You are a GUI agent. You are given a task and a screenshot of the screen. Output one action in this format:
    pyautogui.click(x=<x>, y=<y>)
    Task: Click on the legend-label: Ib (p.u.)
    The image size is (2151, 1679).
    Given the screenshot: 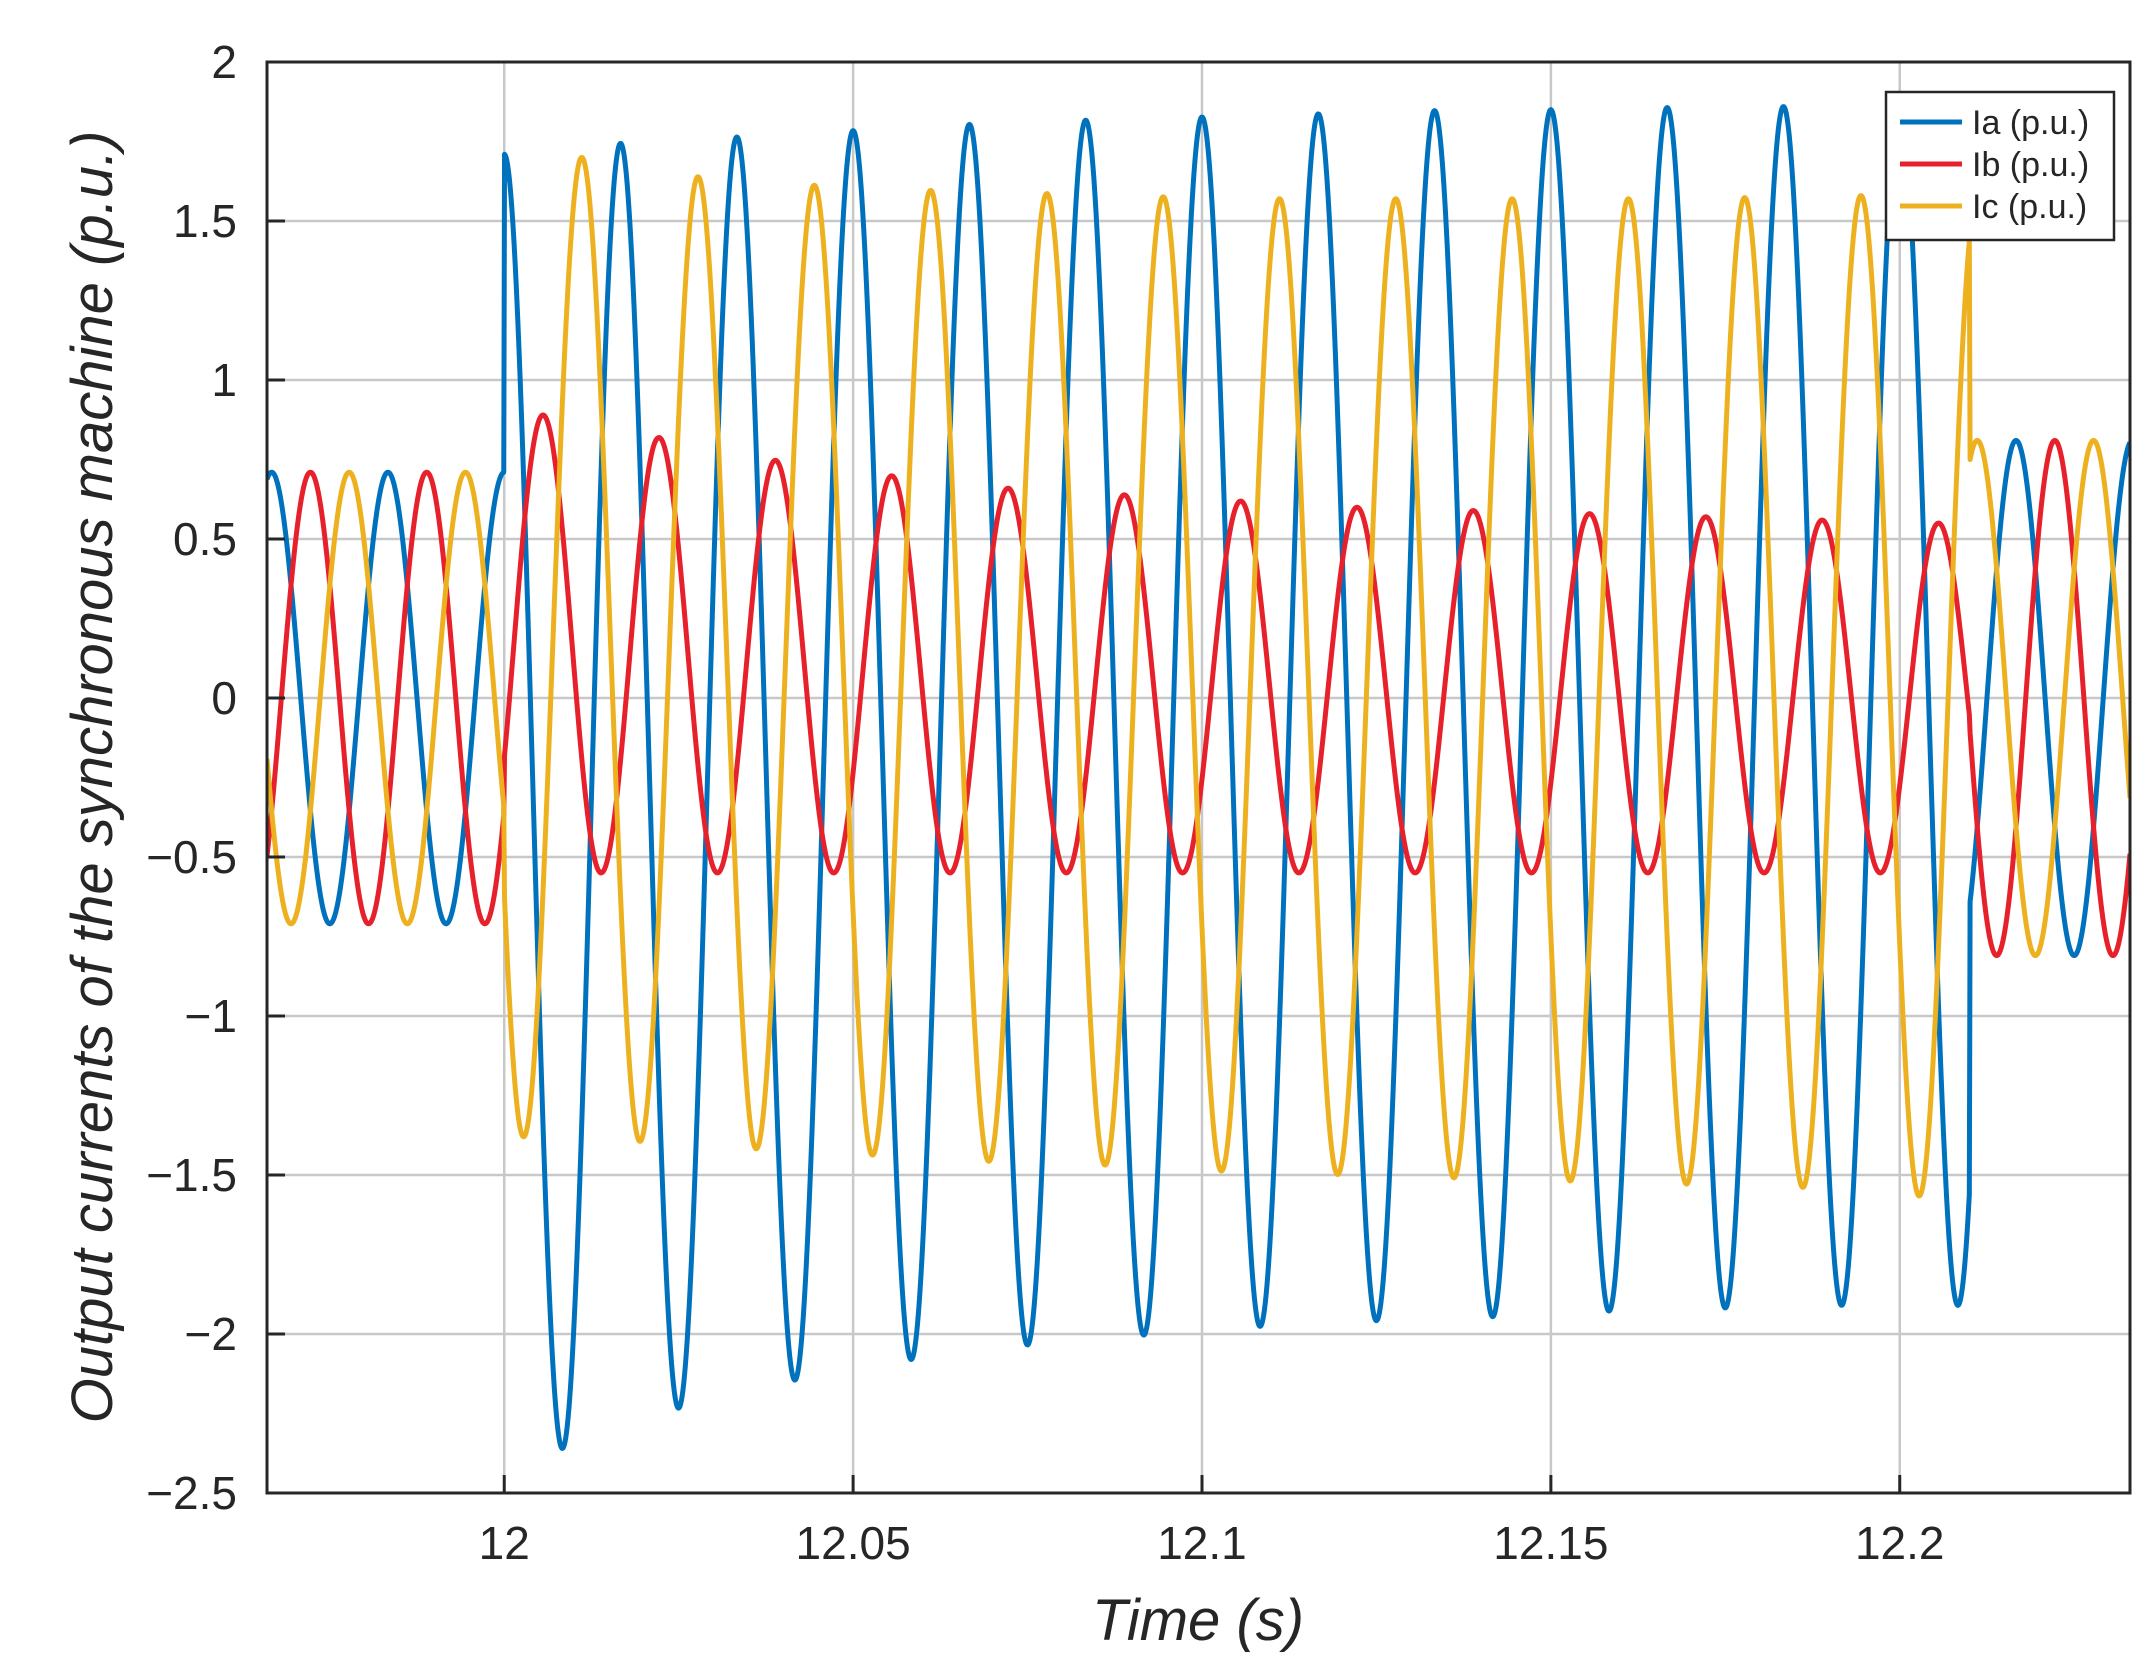 What is the action you would take?
    pyautogui.click(x=2030, y=165)
    